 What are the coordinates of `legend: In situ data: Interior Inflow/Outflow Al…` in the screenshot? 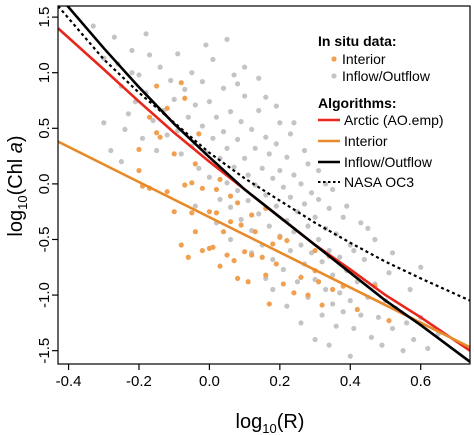 It's located at (381, 111).